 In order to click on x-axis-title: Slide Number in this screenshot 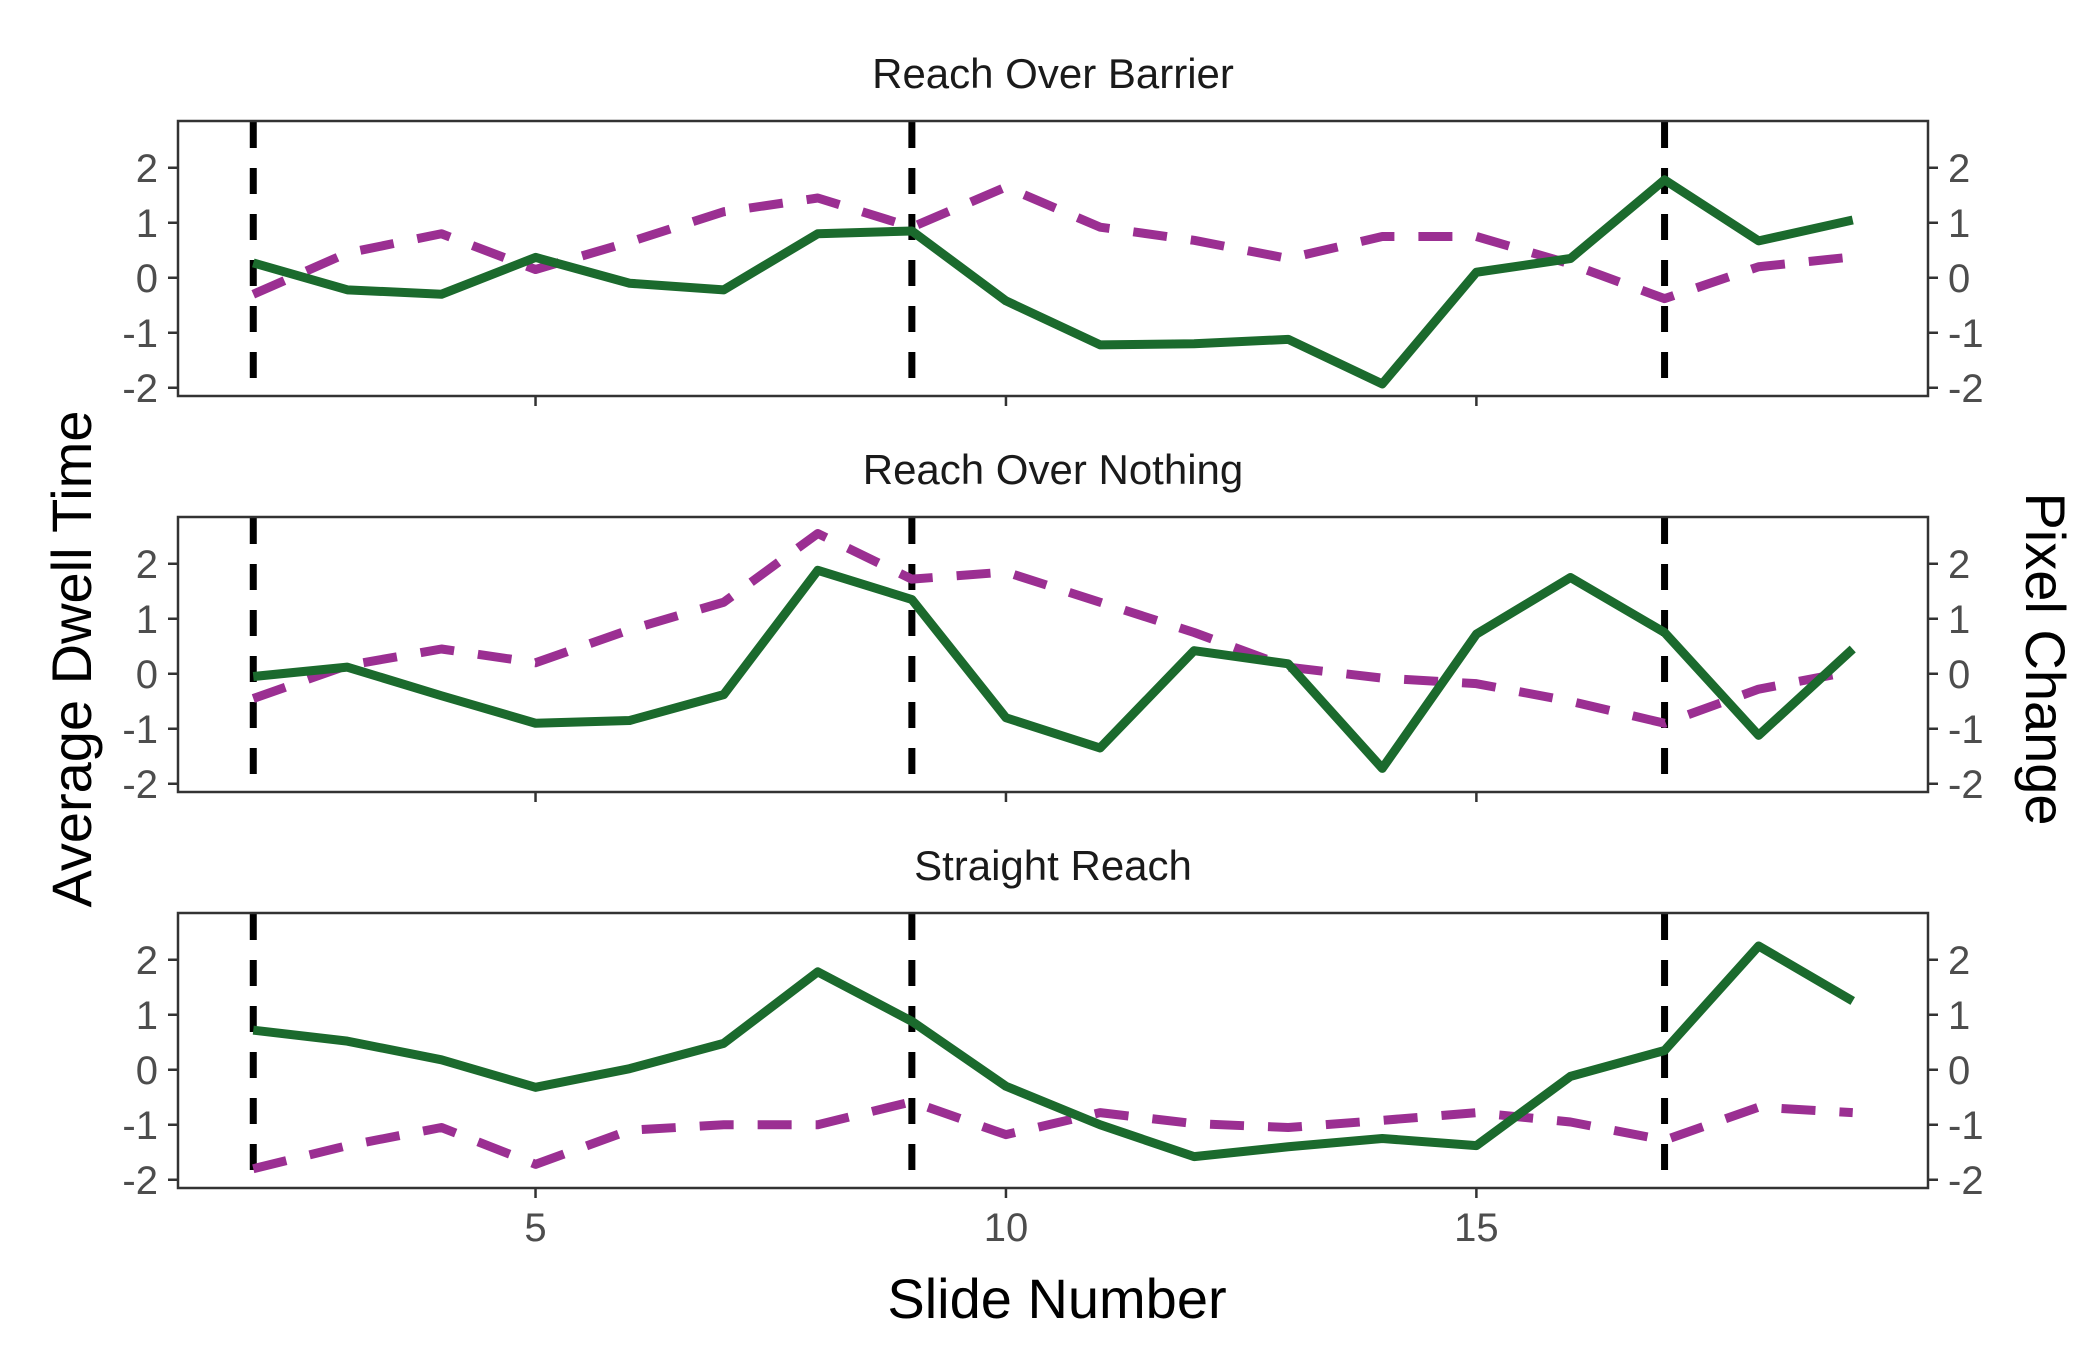, I will do `click(1056, 1298)`.